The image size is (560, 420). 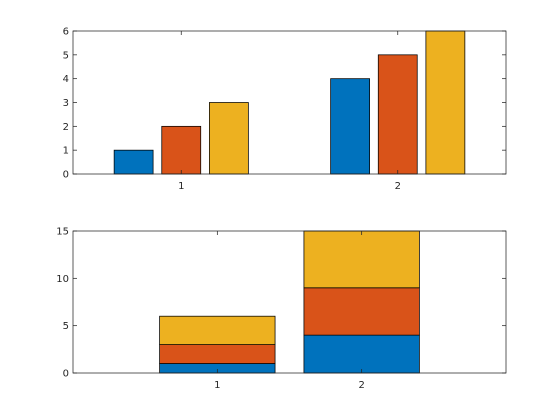 What do you see at coordinates (361, 311) in the screenshot?
I see `stacked-bar-2-cat2-series2` at bounding box center [361, 311].